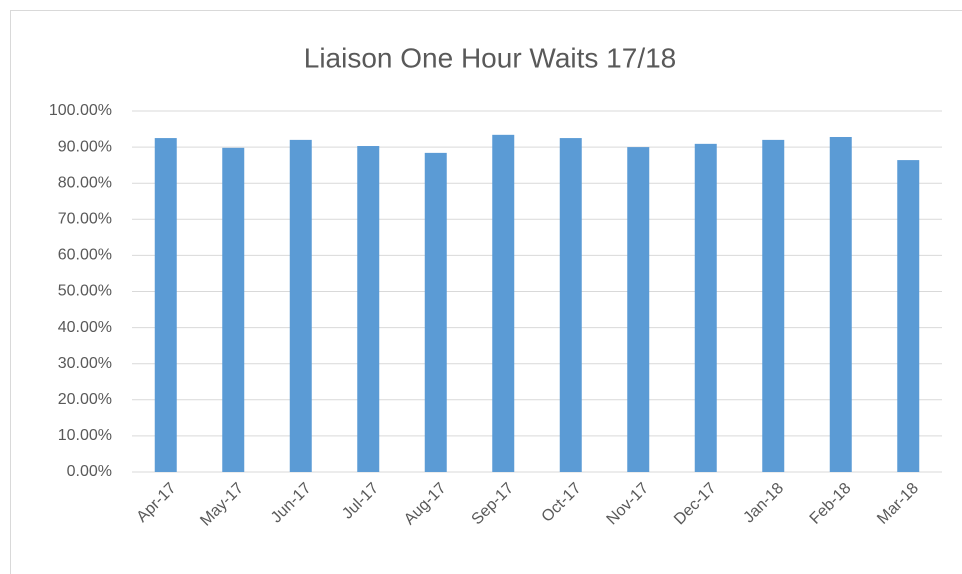  What do you see at coordinates (85, 291) in the screenshot?
I see `y-tick-label: 50.00%` at bounding box center [85, 291].